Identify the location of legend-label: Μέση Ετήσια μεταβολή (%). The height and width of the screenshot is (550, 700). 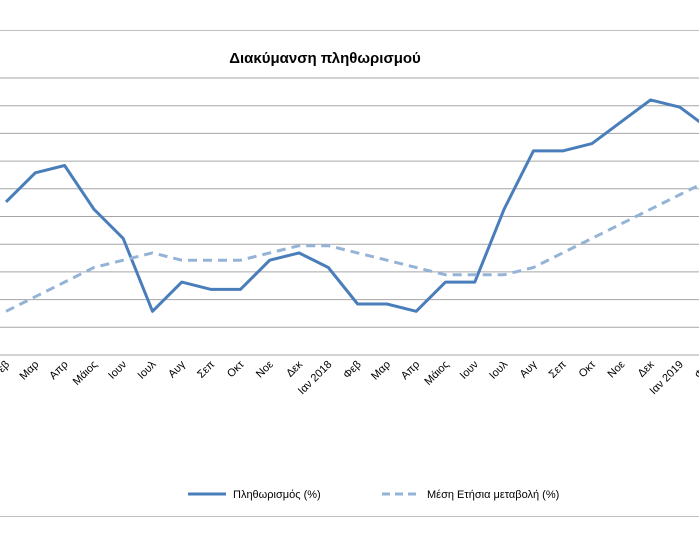
(493, 495).